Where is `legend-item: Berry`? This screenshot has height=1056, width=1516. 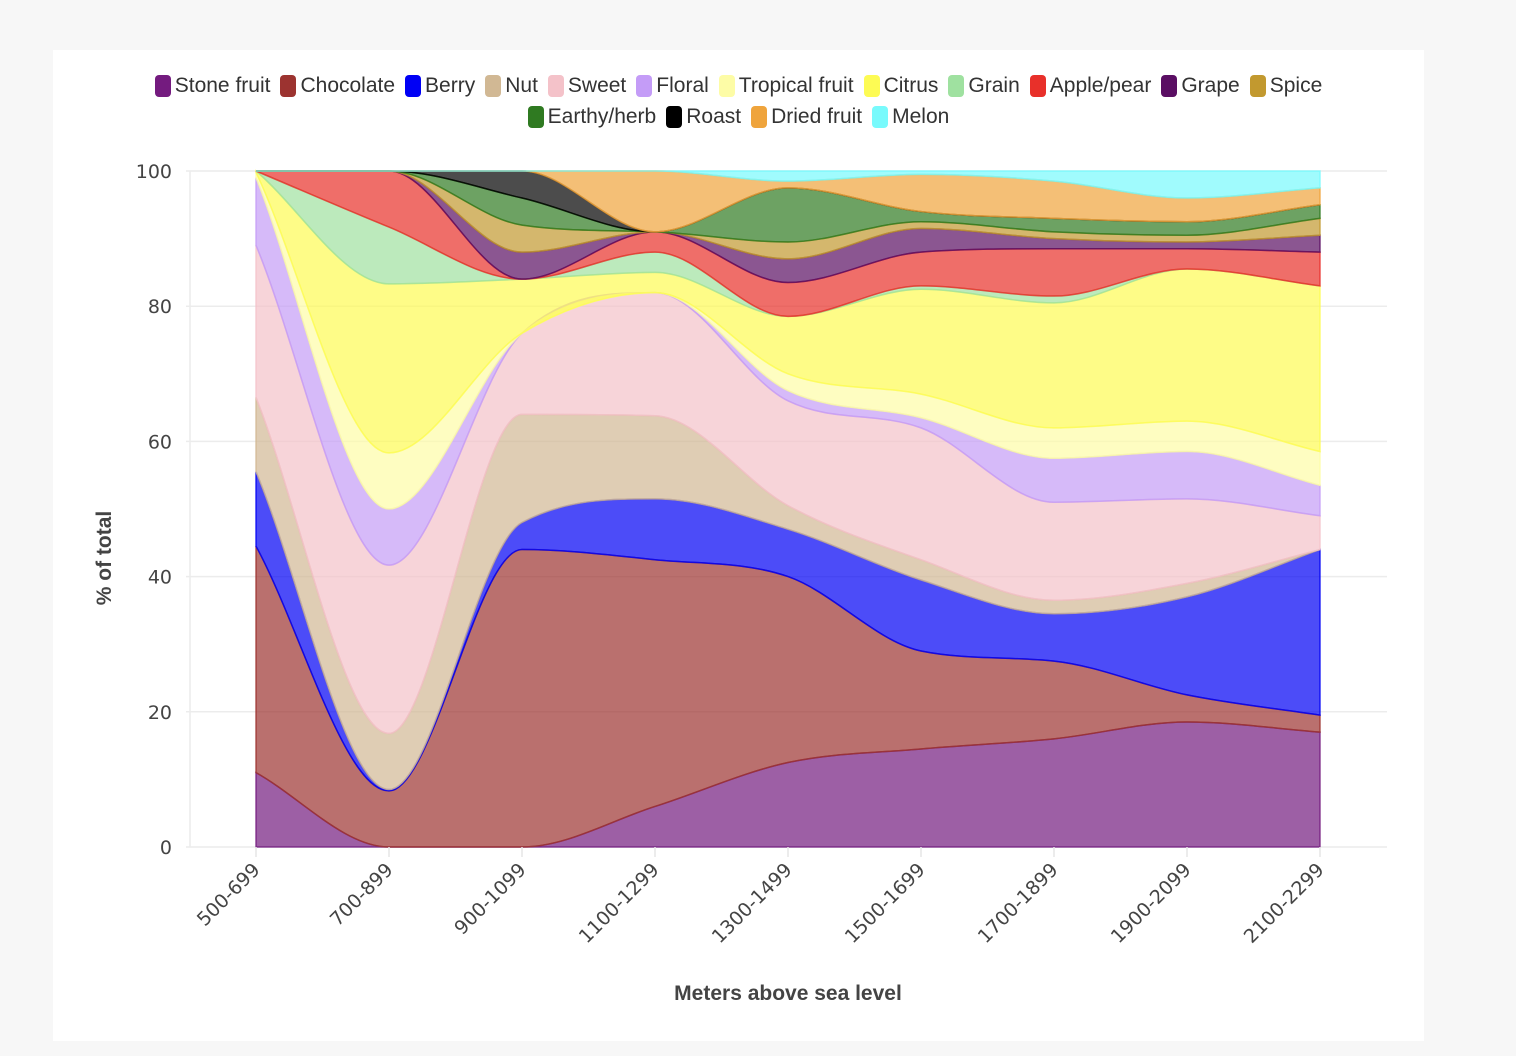 legend-item: Berry is located at coordinates (440, 85).